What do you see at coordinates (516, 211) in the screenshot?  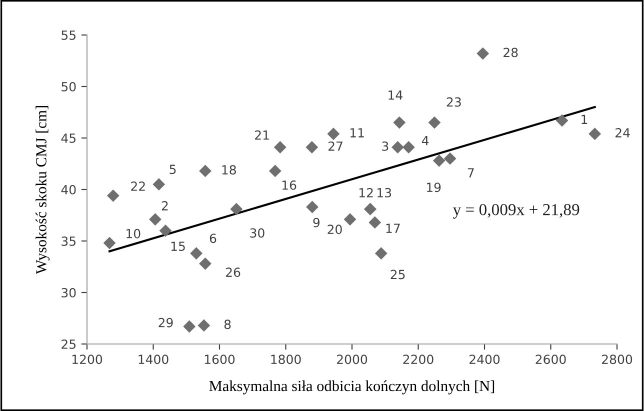 I see `annotation: y = 0,009x + 21,89` at bounding box center [516, 211].